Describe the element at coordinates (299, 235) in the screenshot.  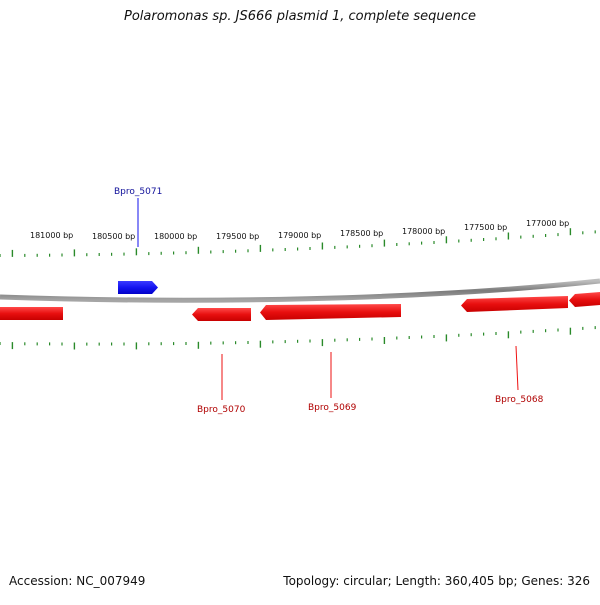
I see `position-label: 179000 bp` at that location.